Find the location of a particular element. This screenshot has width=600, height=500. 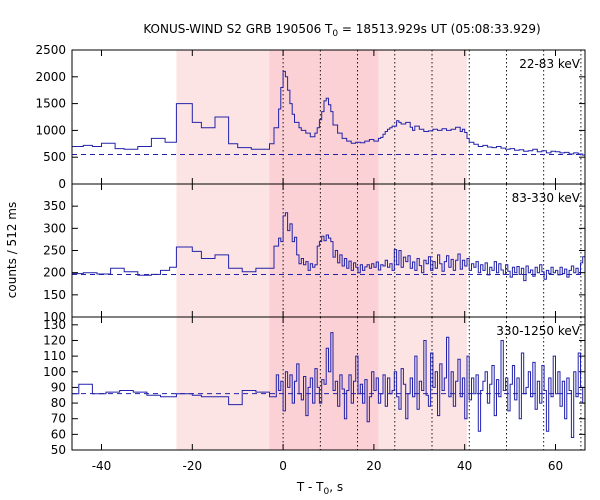

energy-band-label: 22-83 keV is located at coordinates (550, 64).